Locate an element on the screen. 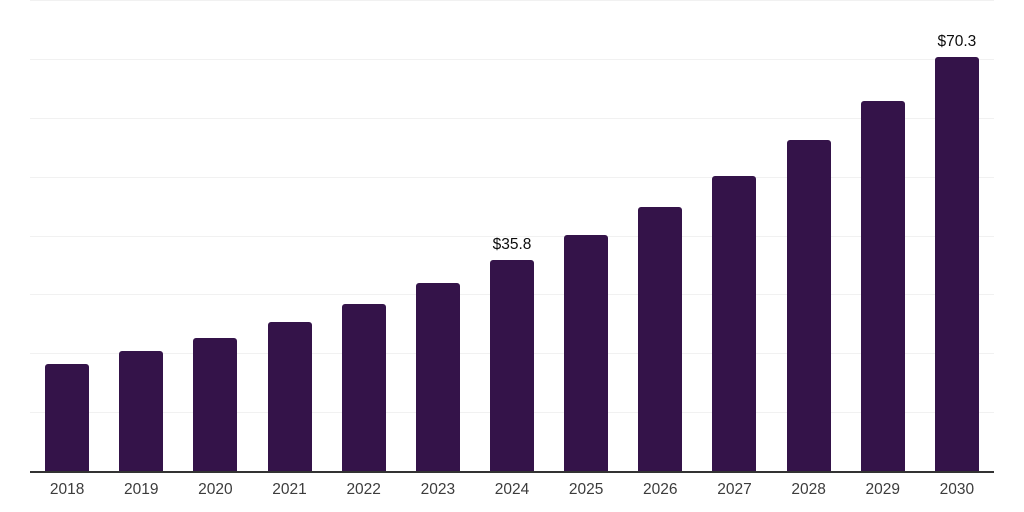 The image size is (1024, 512). year-label-2028: 2028 is located at coordinates (808, 489).